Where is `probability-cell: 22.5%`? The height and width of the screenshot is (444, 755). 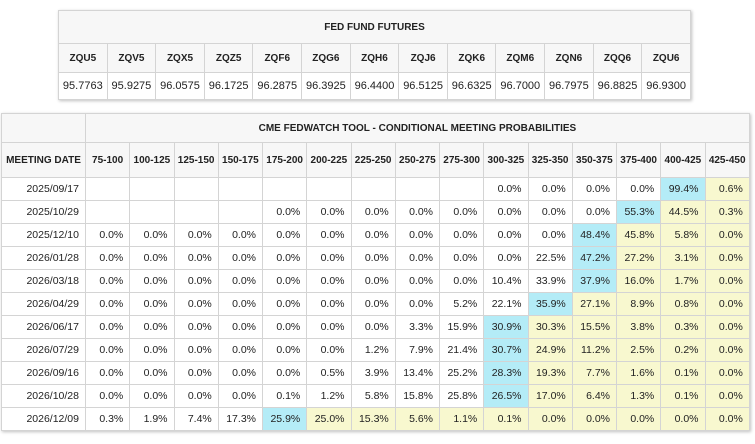 probability-cell: 22.5% is located at coordinates (550, 258).